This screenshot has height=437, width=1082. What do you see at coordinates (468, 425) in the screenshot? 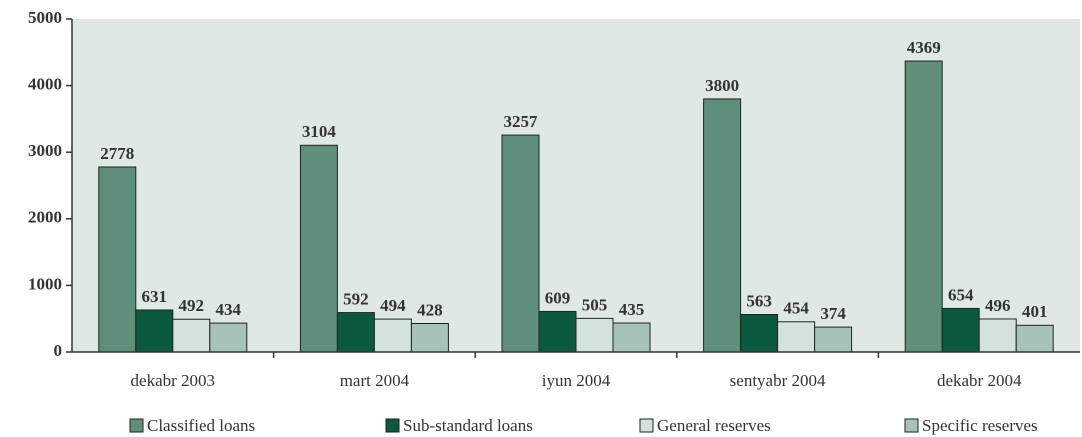
I see `legend-label: Sub-standard loans` at bounding box center [468, 425].